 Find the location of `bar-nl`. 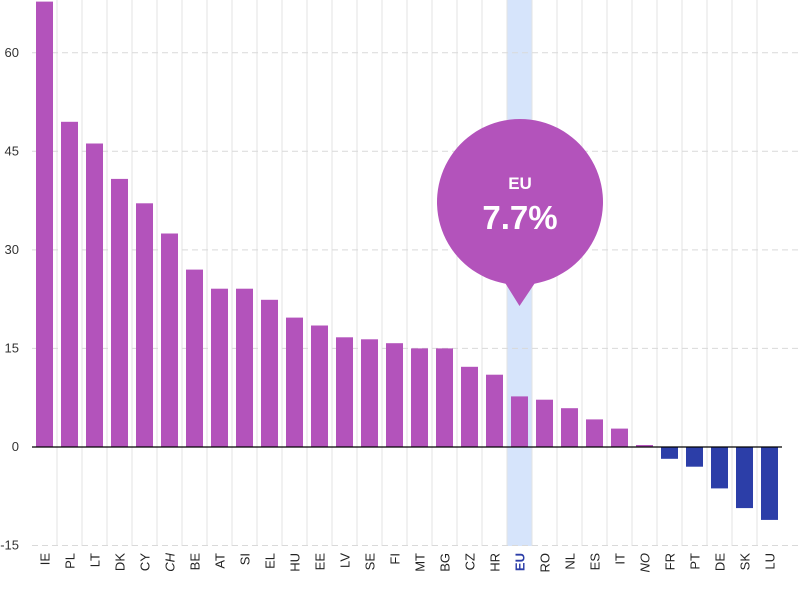

bar-nl is located at coordinates (569, 427).